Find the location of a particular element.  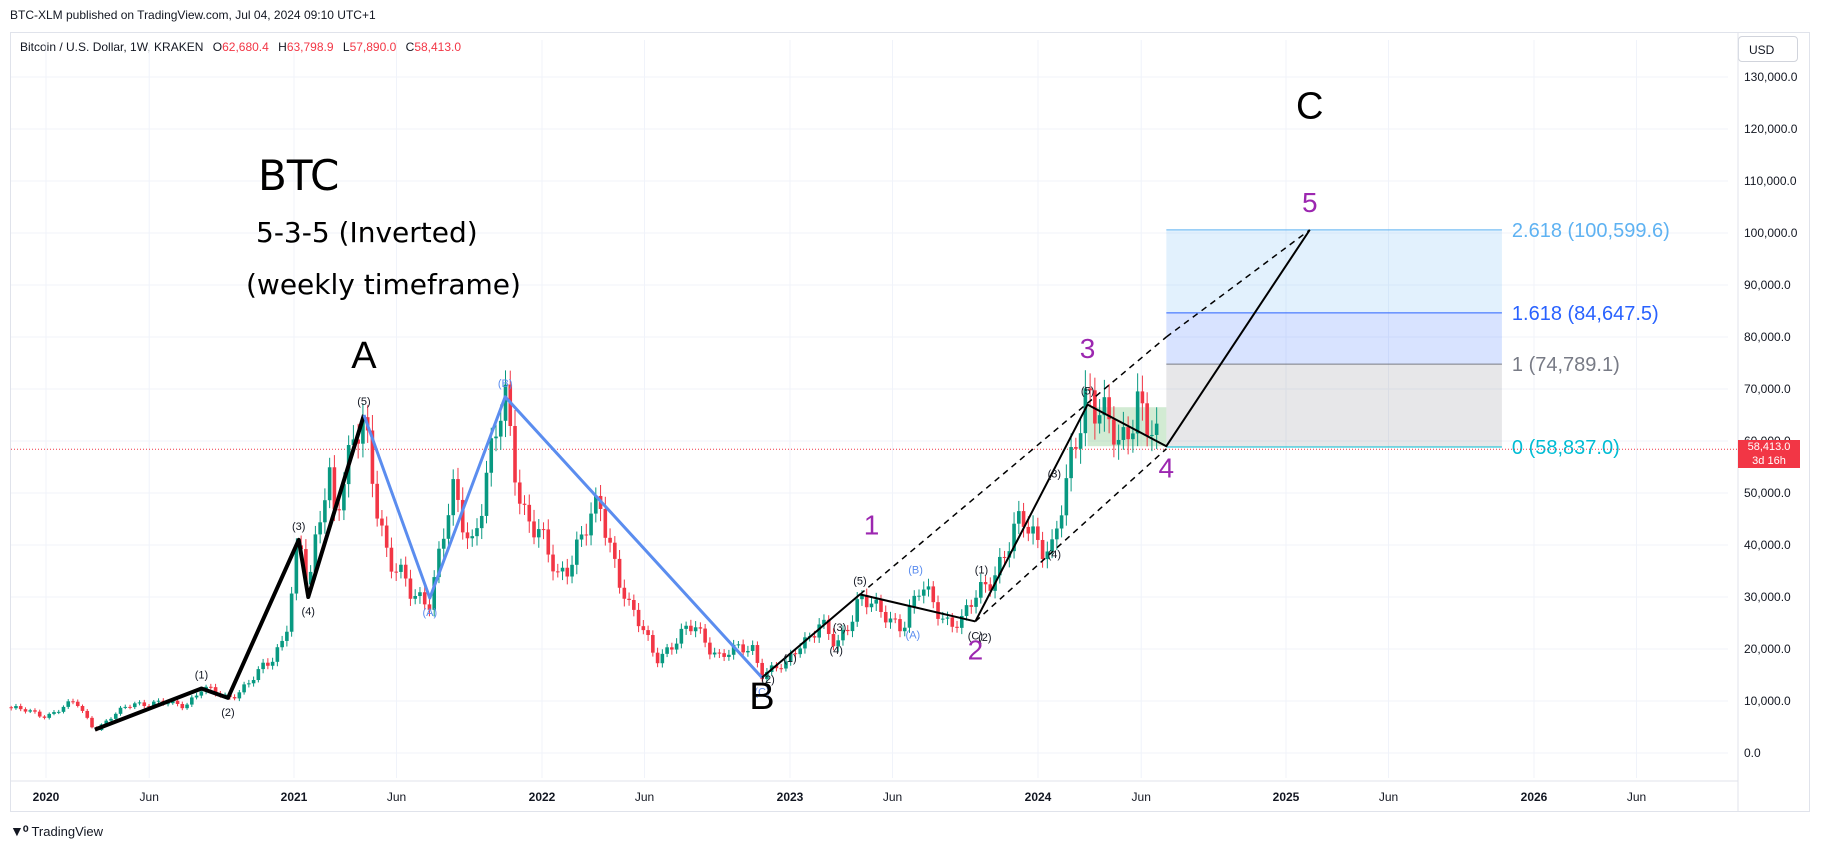

open-label: O is located at coordinates (217, 47).